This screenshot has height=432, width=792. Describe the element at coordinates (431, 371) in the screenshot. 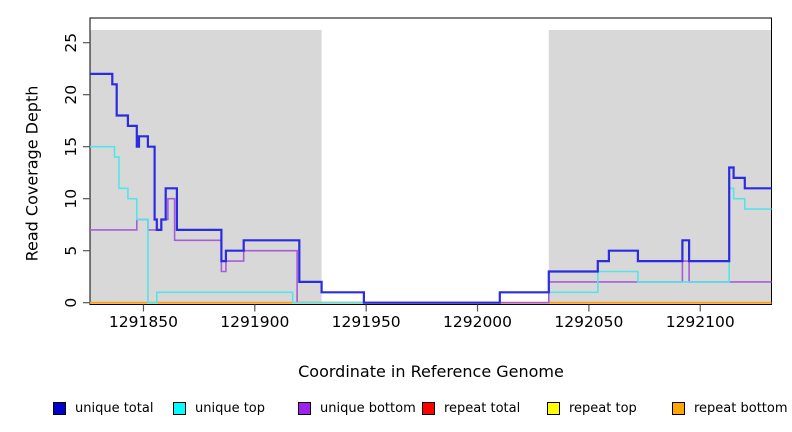

I see `x-axis-label: Coordinate in Reference Genome` at that location.